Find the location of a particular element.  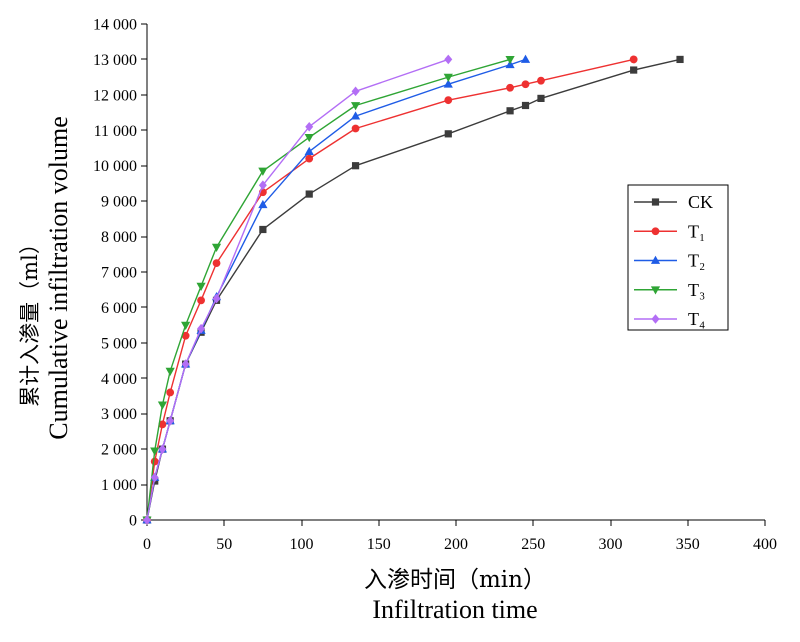

legend-box is located at coordinates (678, 257).